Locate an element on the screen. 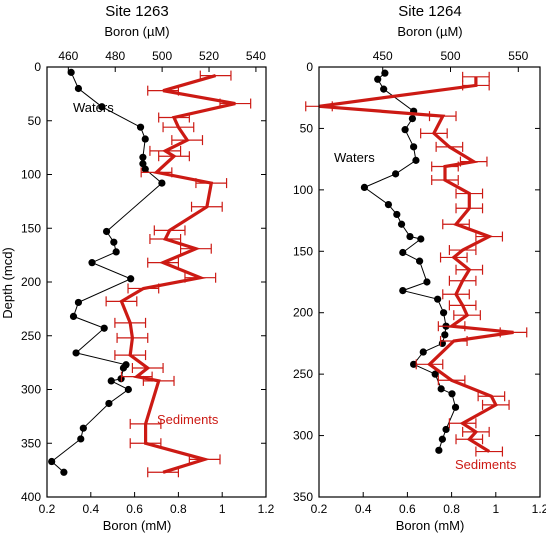 This screenshot has height=536, width=546. top-tick-label: 450 is located at coordinates (383, 56).